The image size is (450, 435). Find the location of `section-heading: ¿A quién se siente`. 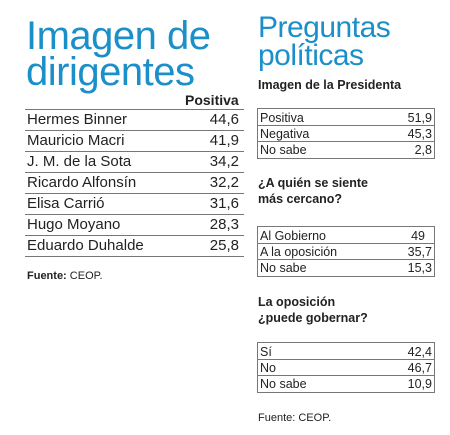

section-heading: ¿A quién se siente is located at coordinates (313, 183).